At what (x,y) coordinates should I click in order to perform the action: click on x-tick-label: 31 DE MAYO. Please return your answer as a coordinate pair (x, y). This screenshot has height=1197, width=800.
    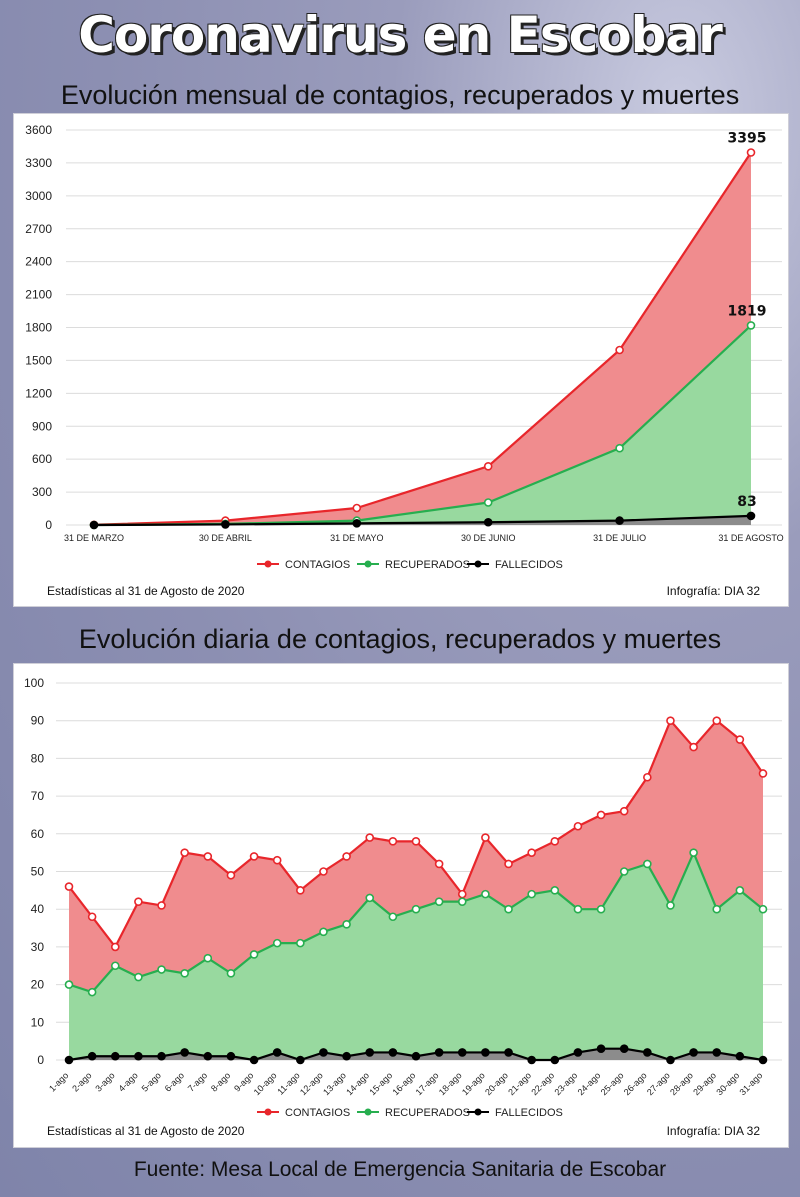
    Looking at the image, I should click on (356, 538).